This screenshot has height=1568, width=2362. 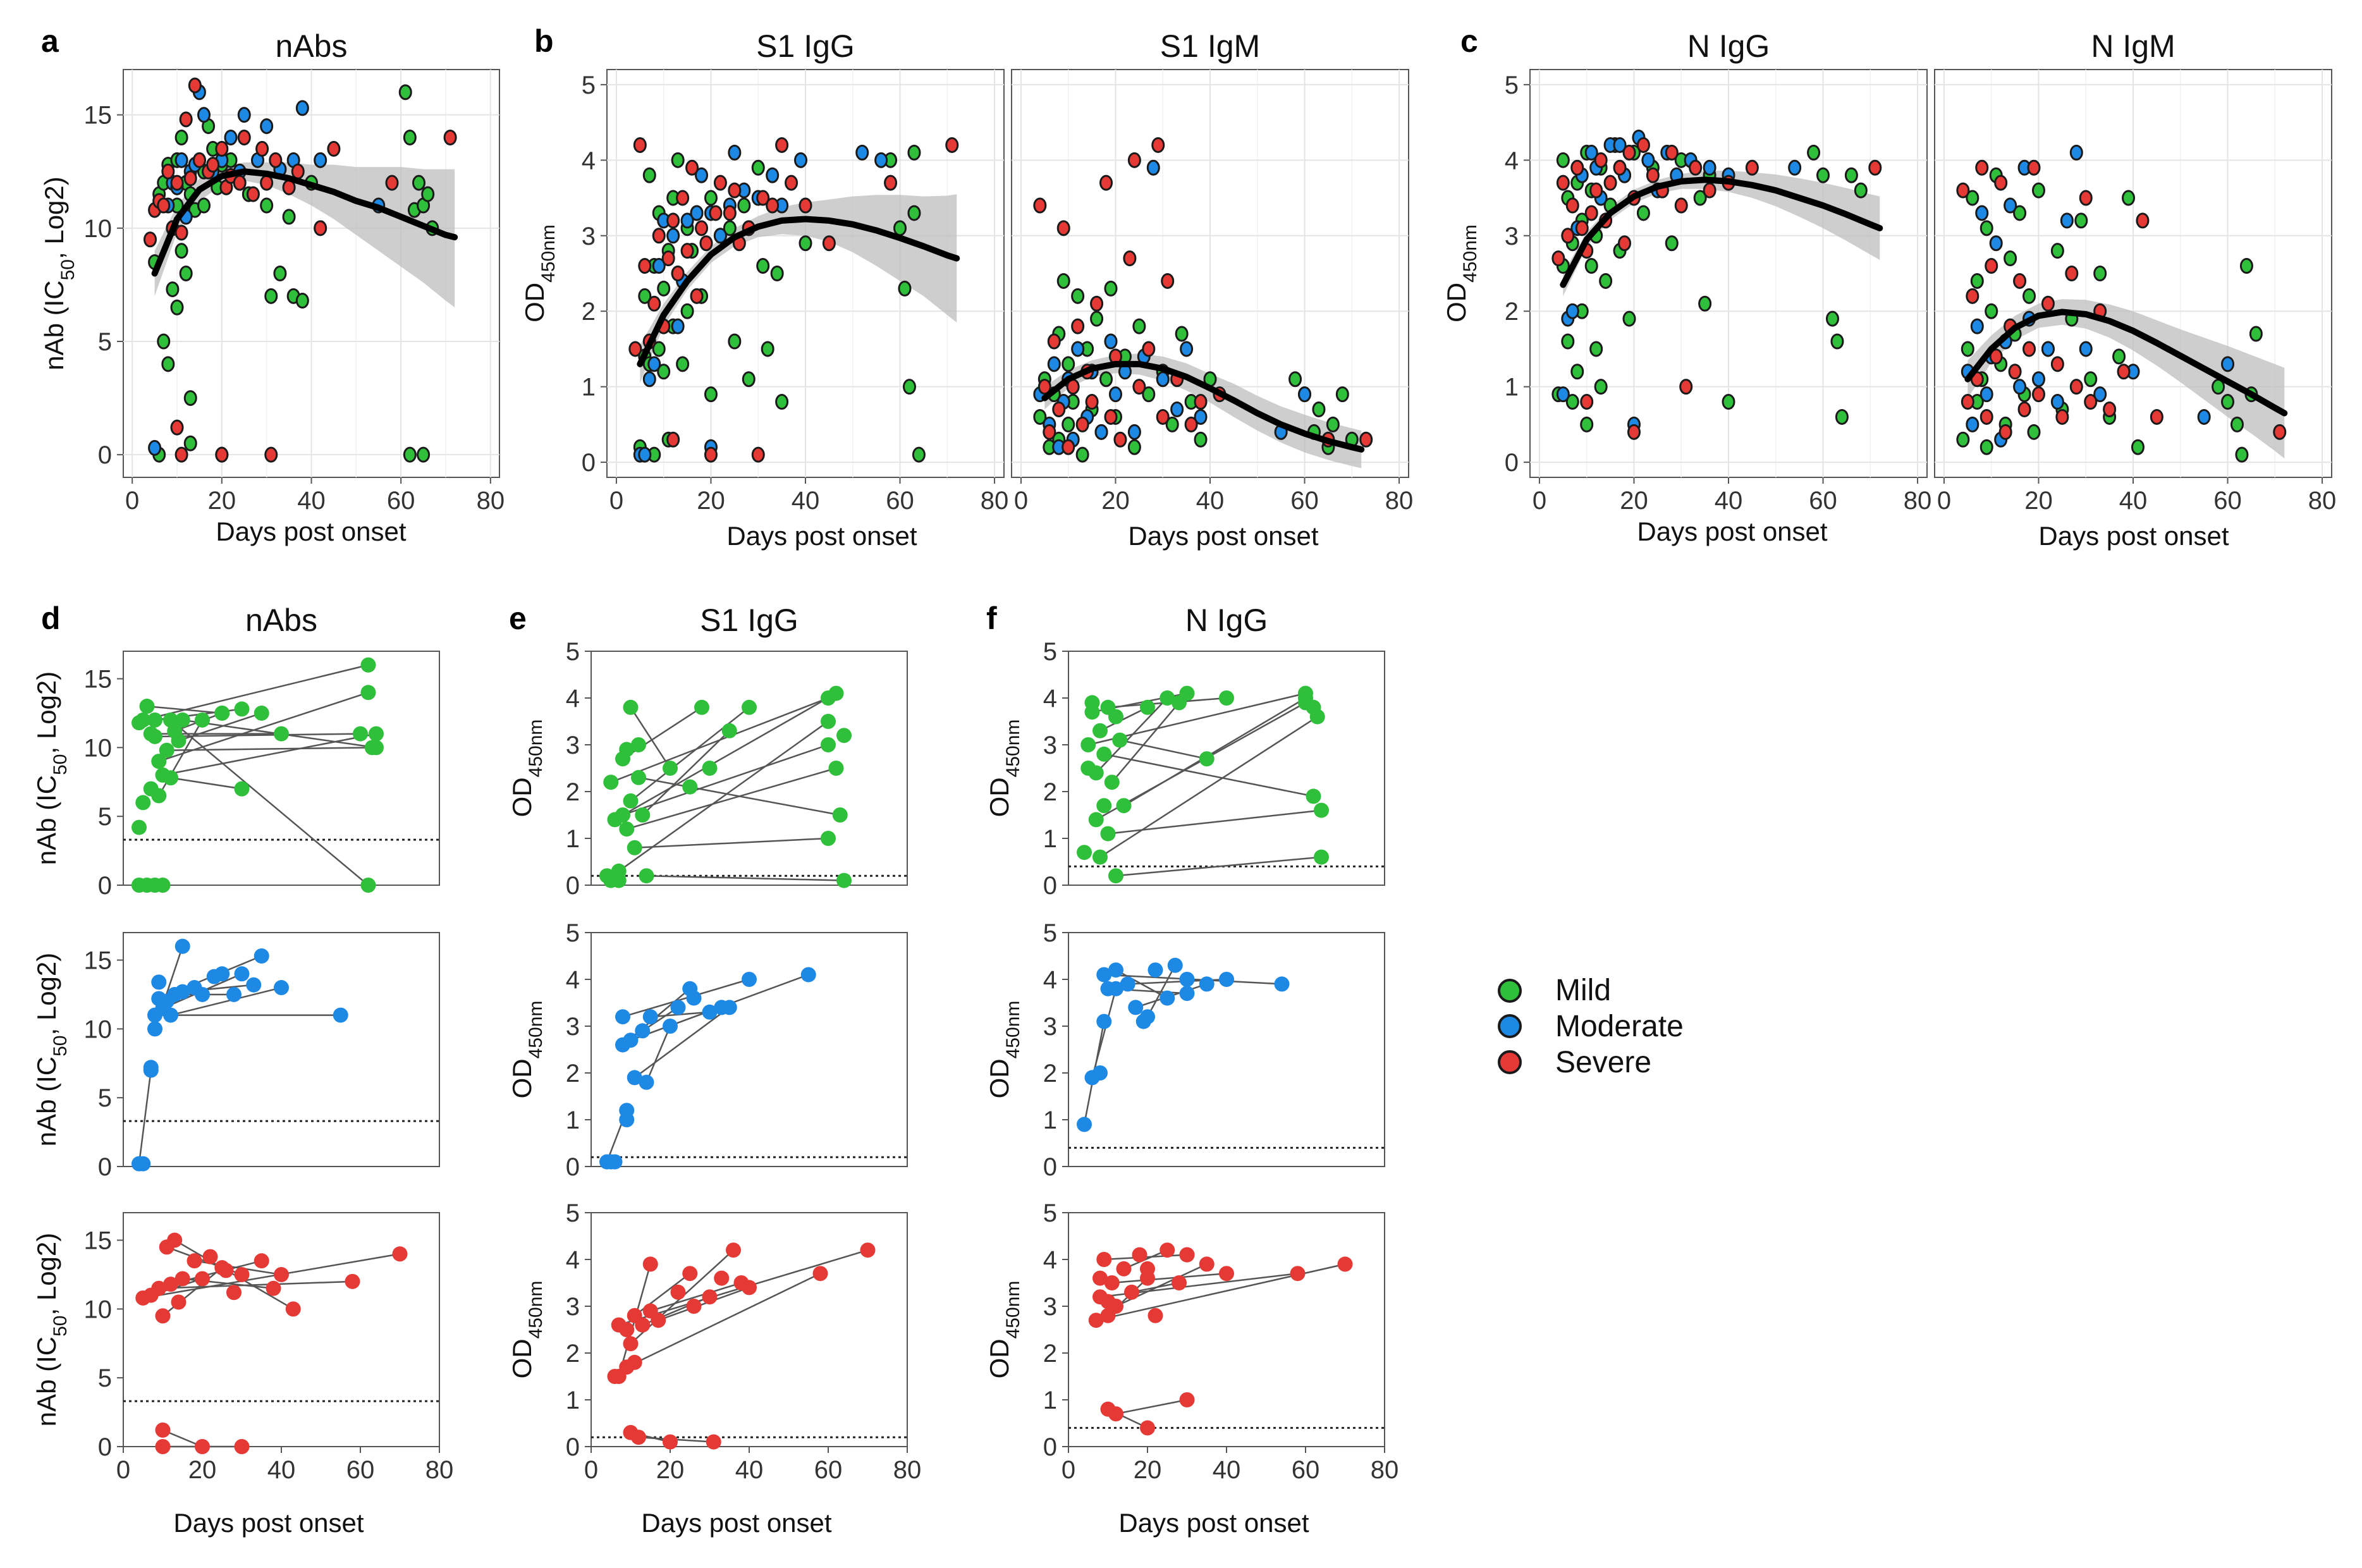 I want to click on panel-e-moderate: 0 1 2 3 4 5 OD450nm, so click(x=707, y=1050).